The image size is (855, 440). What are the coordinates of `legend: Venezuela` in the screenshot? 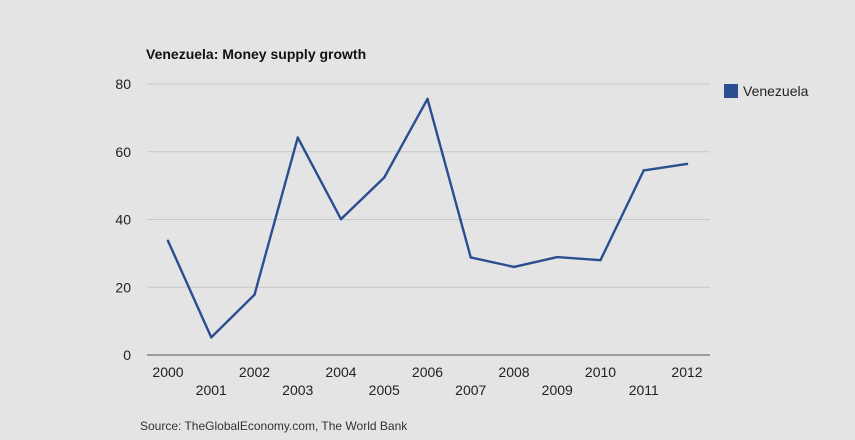 It's located at (766, 91).